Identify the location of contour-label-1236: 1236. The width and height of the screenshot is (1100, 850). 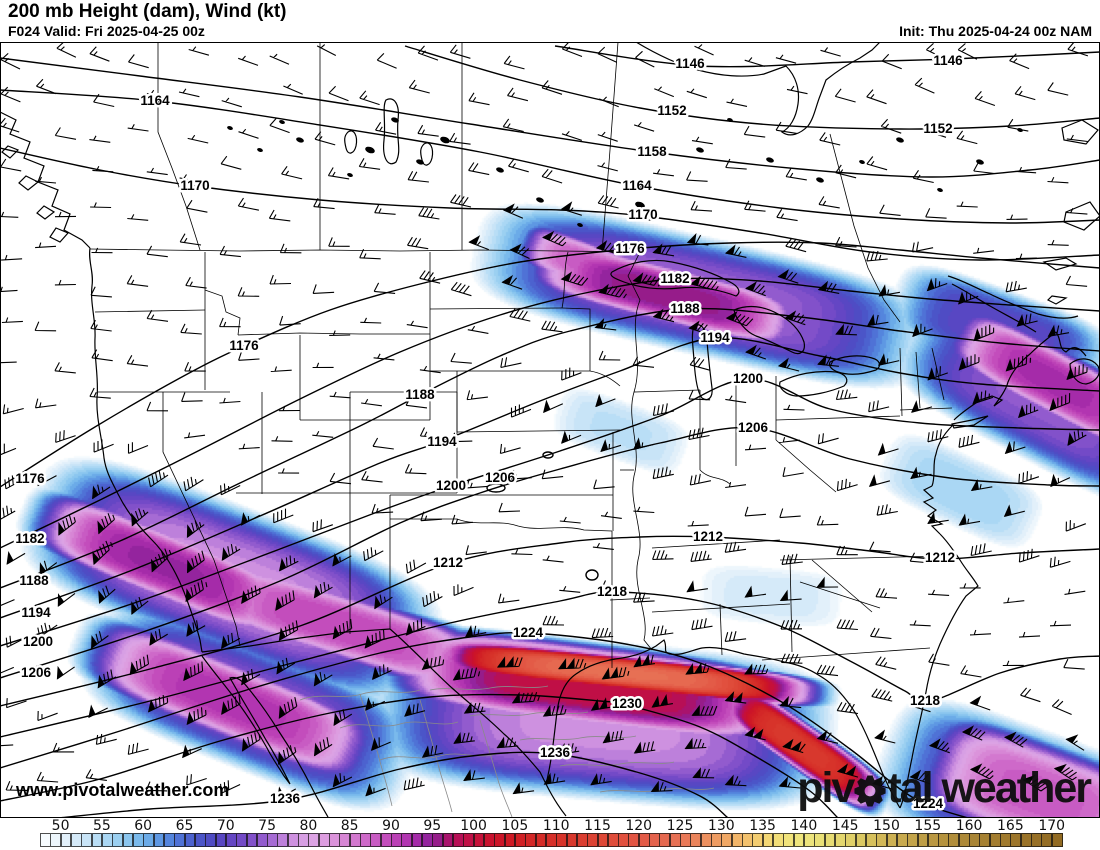
(555, 752).